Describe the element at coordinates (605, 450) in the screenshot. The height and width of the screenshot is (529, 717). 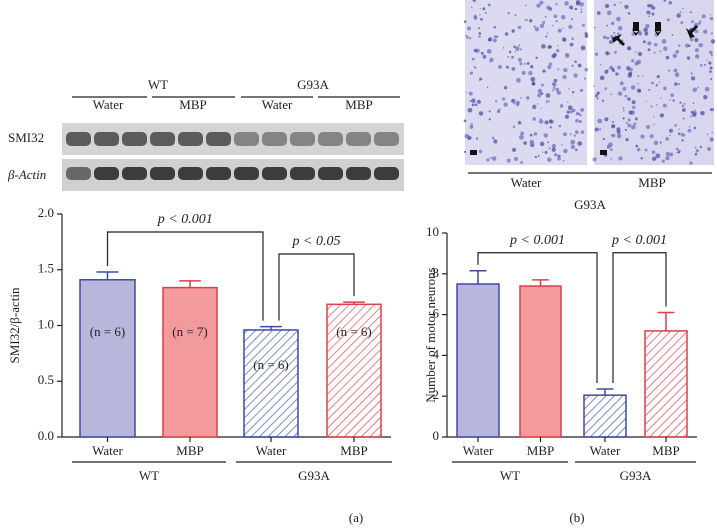
I see `x-tick-label: Water` at that location.